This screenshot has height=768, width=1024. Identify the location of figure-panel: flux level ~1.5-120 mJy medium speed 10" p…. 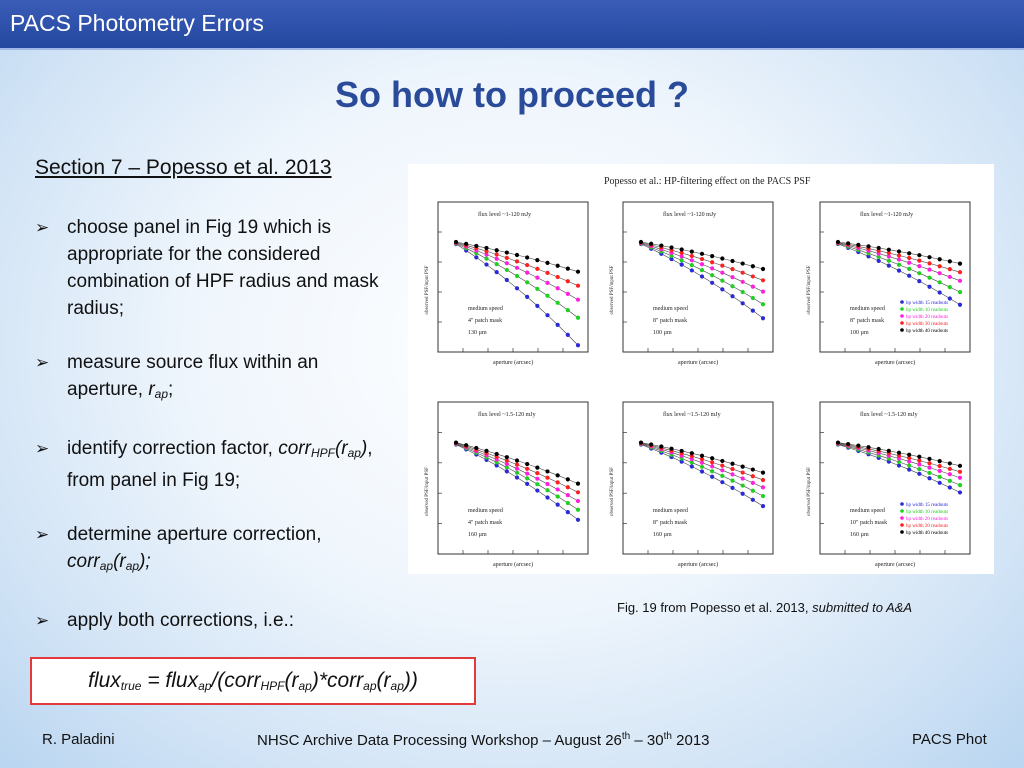
(889, 484).